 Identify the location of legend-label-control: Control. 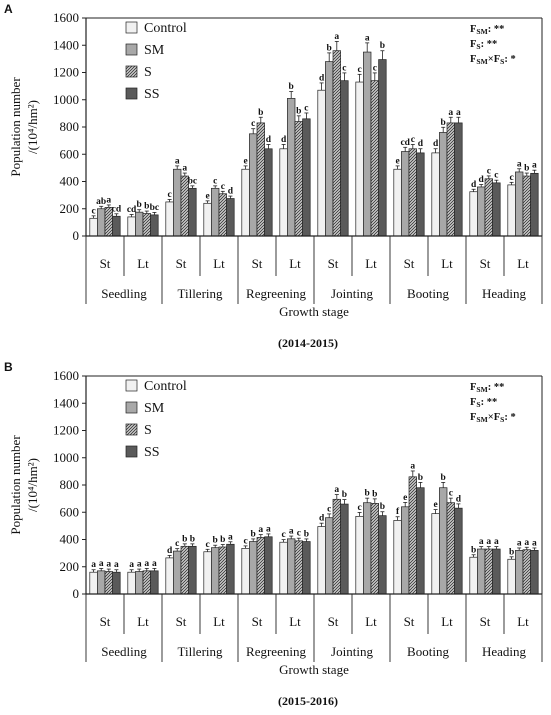
(165, 28).